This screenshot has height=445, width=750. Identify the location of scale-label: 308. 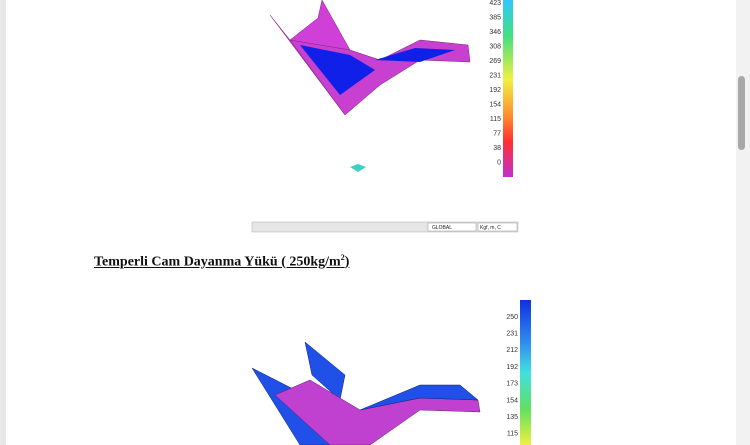
(495, 46).